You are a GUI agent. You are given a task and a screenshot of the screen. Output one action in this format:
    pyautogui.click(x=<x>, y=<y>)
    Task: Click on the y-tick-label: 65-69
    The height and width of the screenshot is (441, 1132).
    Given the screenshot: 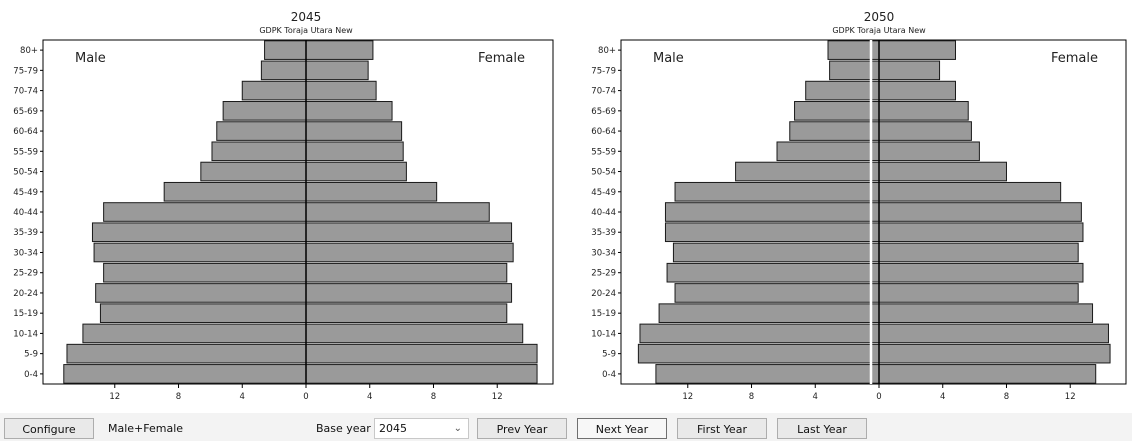 What is the action you would take?
    pyautogui.click(x=25, y=112)
    